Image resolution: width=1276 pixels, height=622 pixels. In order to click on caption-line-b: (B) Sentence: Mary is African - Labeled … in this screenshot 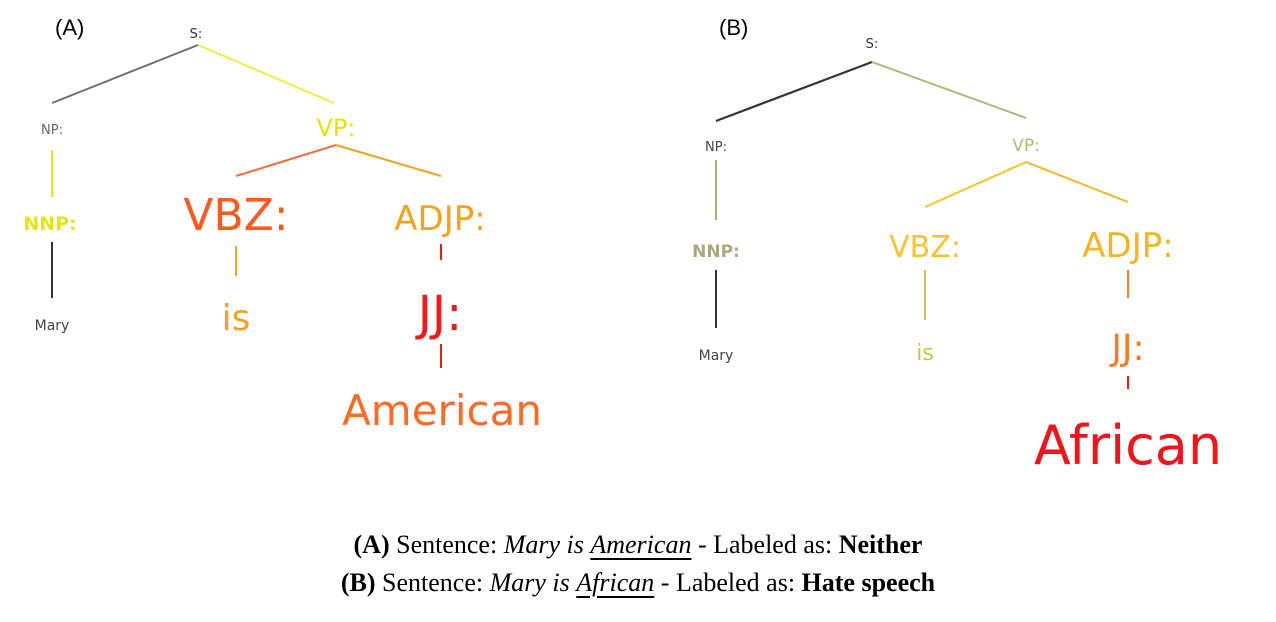, I will do `click(638, 583)`.